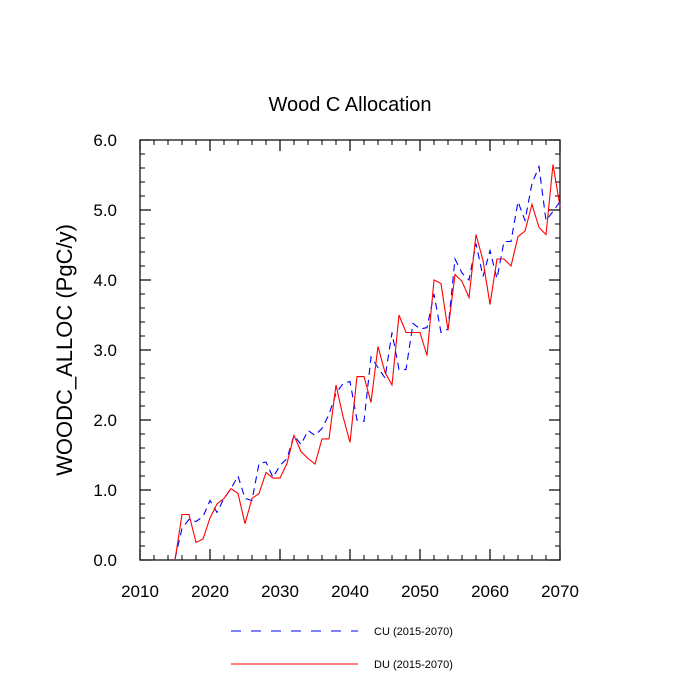 This screenshot has height=700, width=700. Describe the element at coordinates (105, 210) in the screenshot. I see `y-tick-label: 5.0` at that location.